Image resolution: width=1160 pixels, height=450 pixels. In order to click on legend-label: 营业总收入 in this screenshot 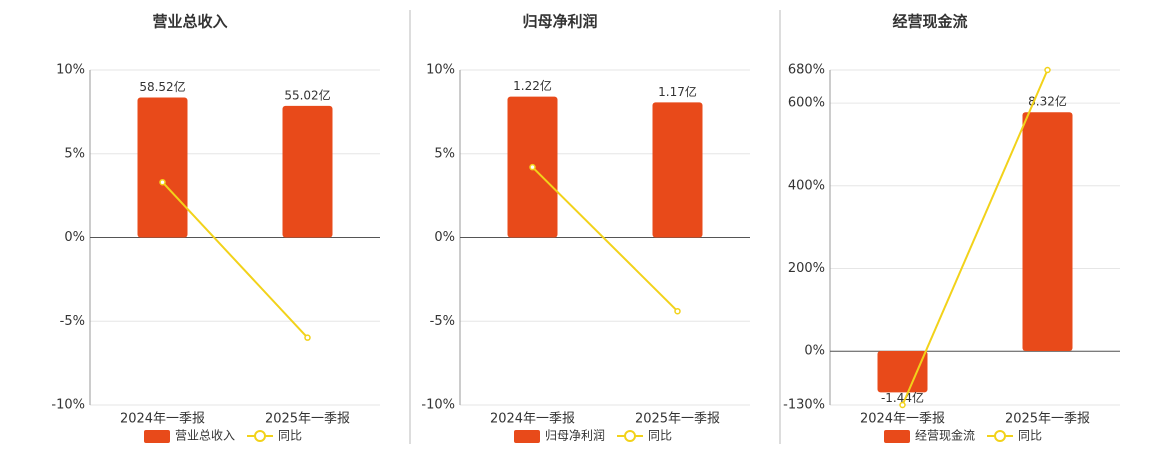, I will do `click(205, 436)`.